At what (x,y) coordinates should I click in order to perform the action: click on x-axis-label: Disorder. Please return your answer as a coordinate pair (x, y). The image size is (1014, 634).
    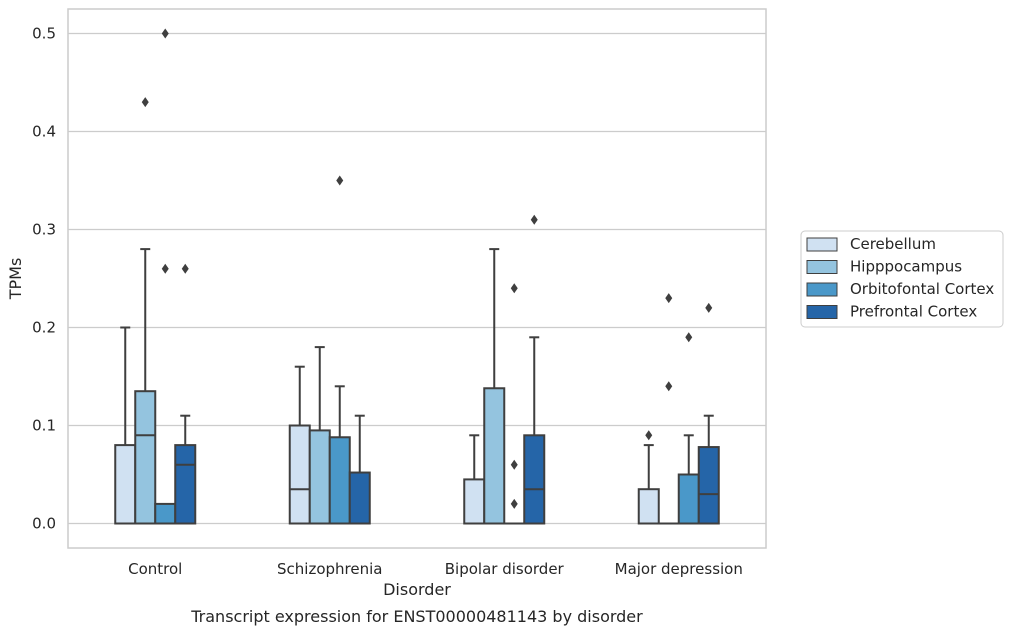
    Looking at the image, I should click on (417, 589).